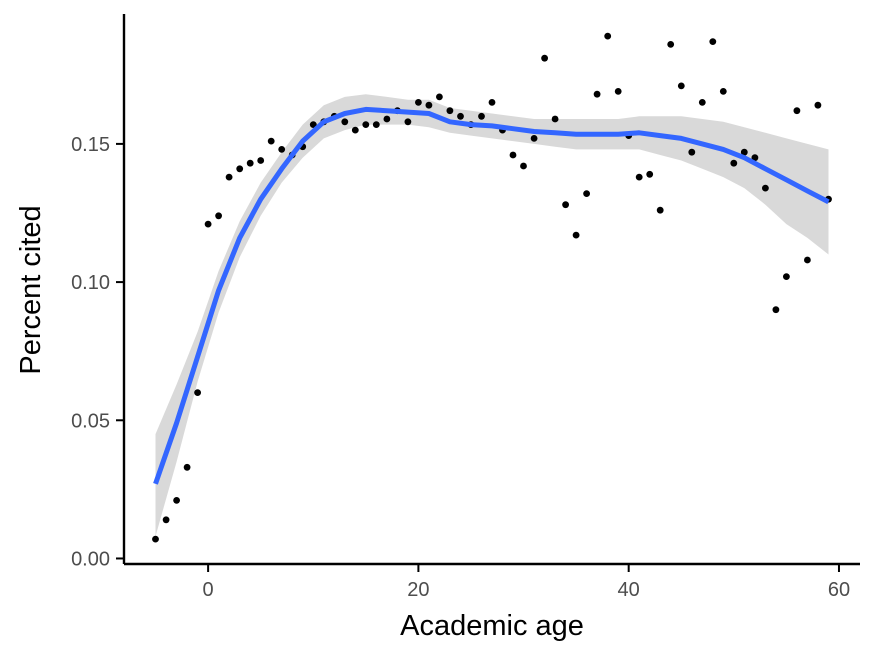  I want to click on x-tick-label: 20, so click(418, 590).